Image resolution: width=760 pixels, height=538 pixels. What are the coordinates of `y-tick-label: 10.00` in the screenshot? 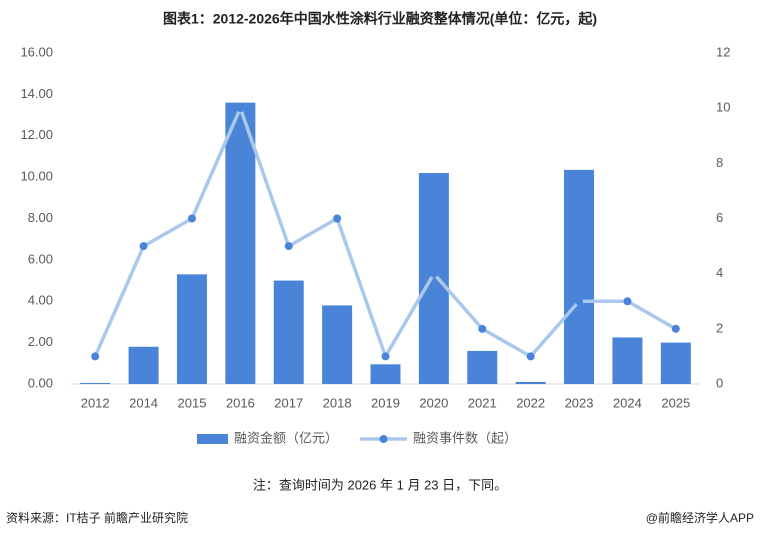 It's located at (36, 176).